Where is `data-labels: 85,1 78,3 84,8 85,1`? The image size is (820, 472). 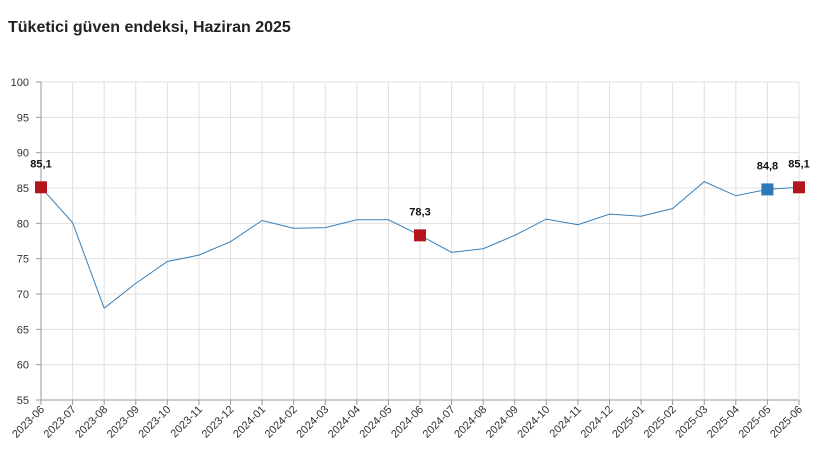 data-labels: 85,1 78,3 84,8 85,1 is located at coordinates (419, 188).